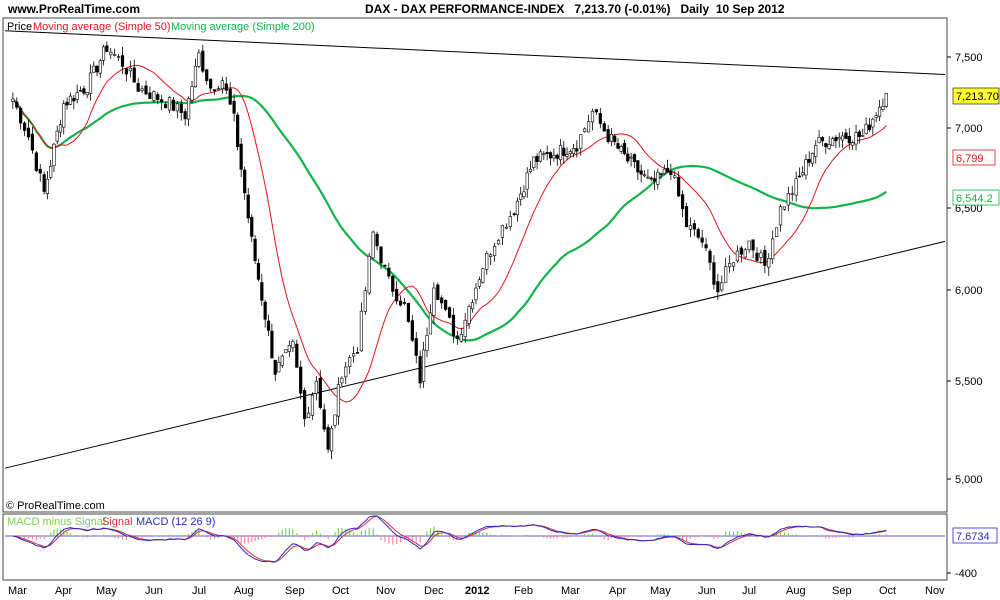 The width and height of the screenshot is (1000, 600). I want to click on y-tick-label: 5,000, so click(969, 480).